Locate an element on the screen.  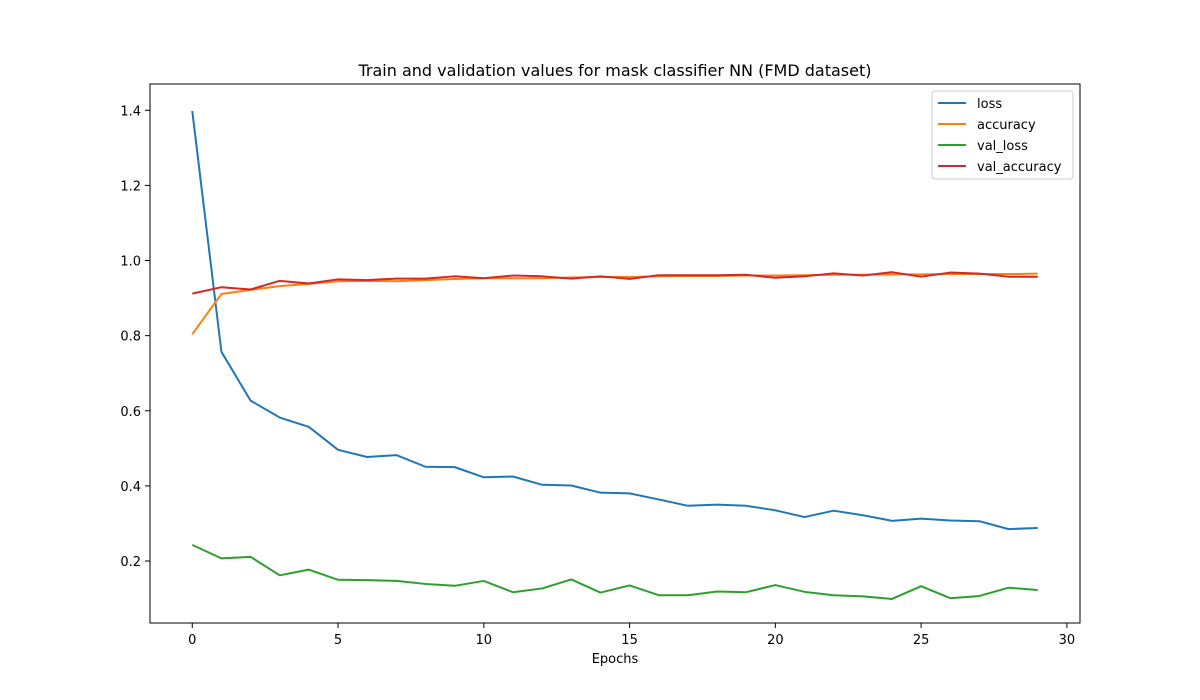
legend-label: loss is located at coordinates (989, 104).